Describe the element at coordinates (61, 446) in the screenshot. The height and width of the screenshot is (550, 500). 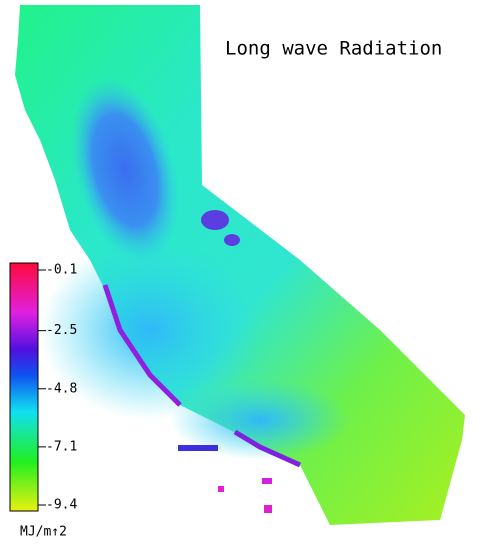
I see `tick-label: -7.1` at that location.